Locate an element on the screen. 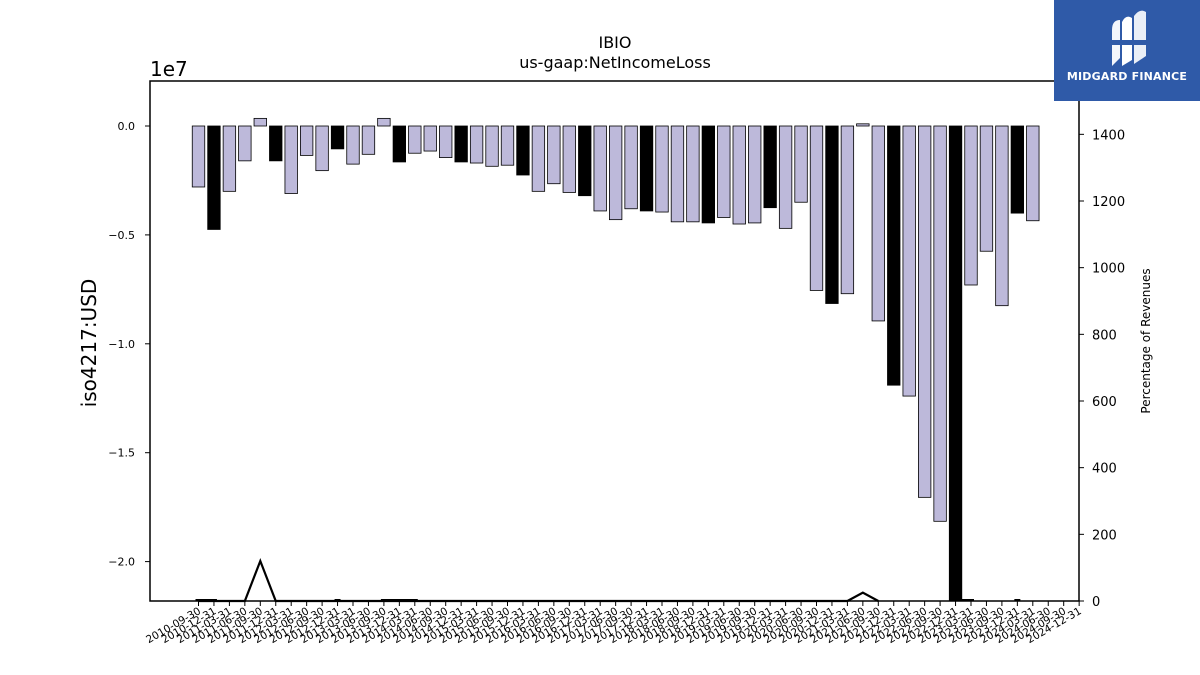 The image size is (1200, 675). y2-tick-label: 600 is located at coordinates (1104, 402).